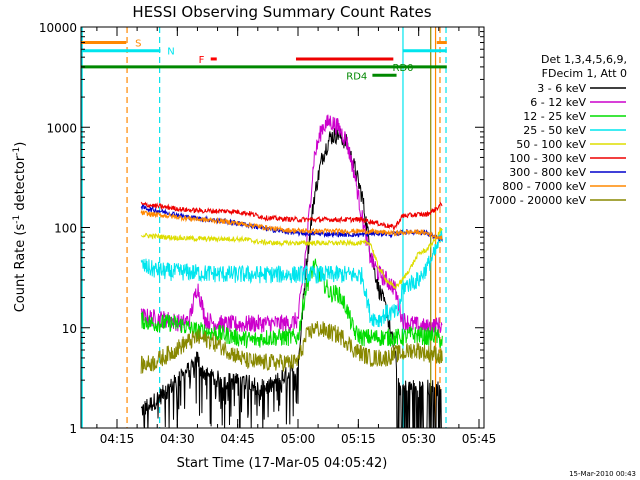  I want to click on y-axis-label-main: Count Rate (s, so click(20, 268).